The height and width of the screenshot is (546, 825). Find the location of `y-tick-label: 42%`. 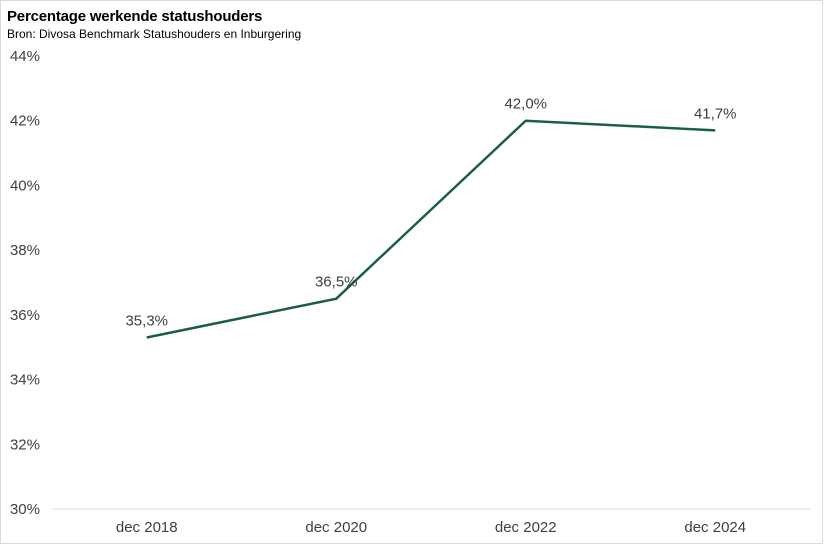

y-tick-label: 42% is located at coordinates (25, 121).